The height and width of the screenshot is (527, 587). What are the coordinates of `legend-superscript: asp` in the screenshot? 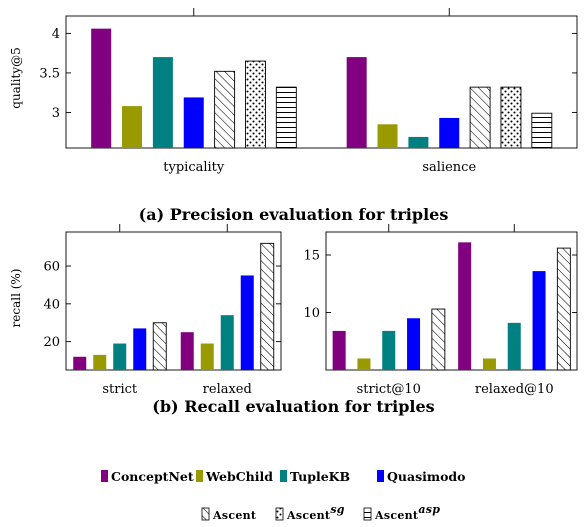 It's located at (429, 509).